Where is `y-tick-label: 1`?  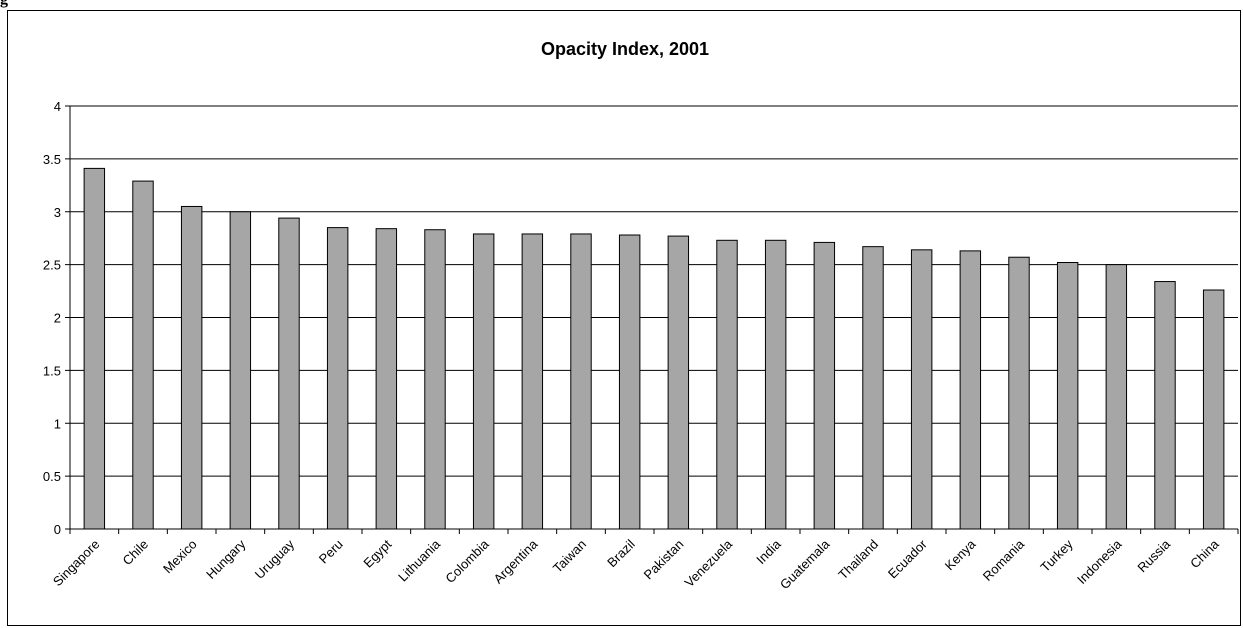 y-tick-label: 1 is located at coordinates (57, 423).